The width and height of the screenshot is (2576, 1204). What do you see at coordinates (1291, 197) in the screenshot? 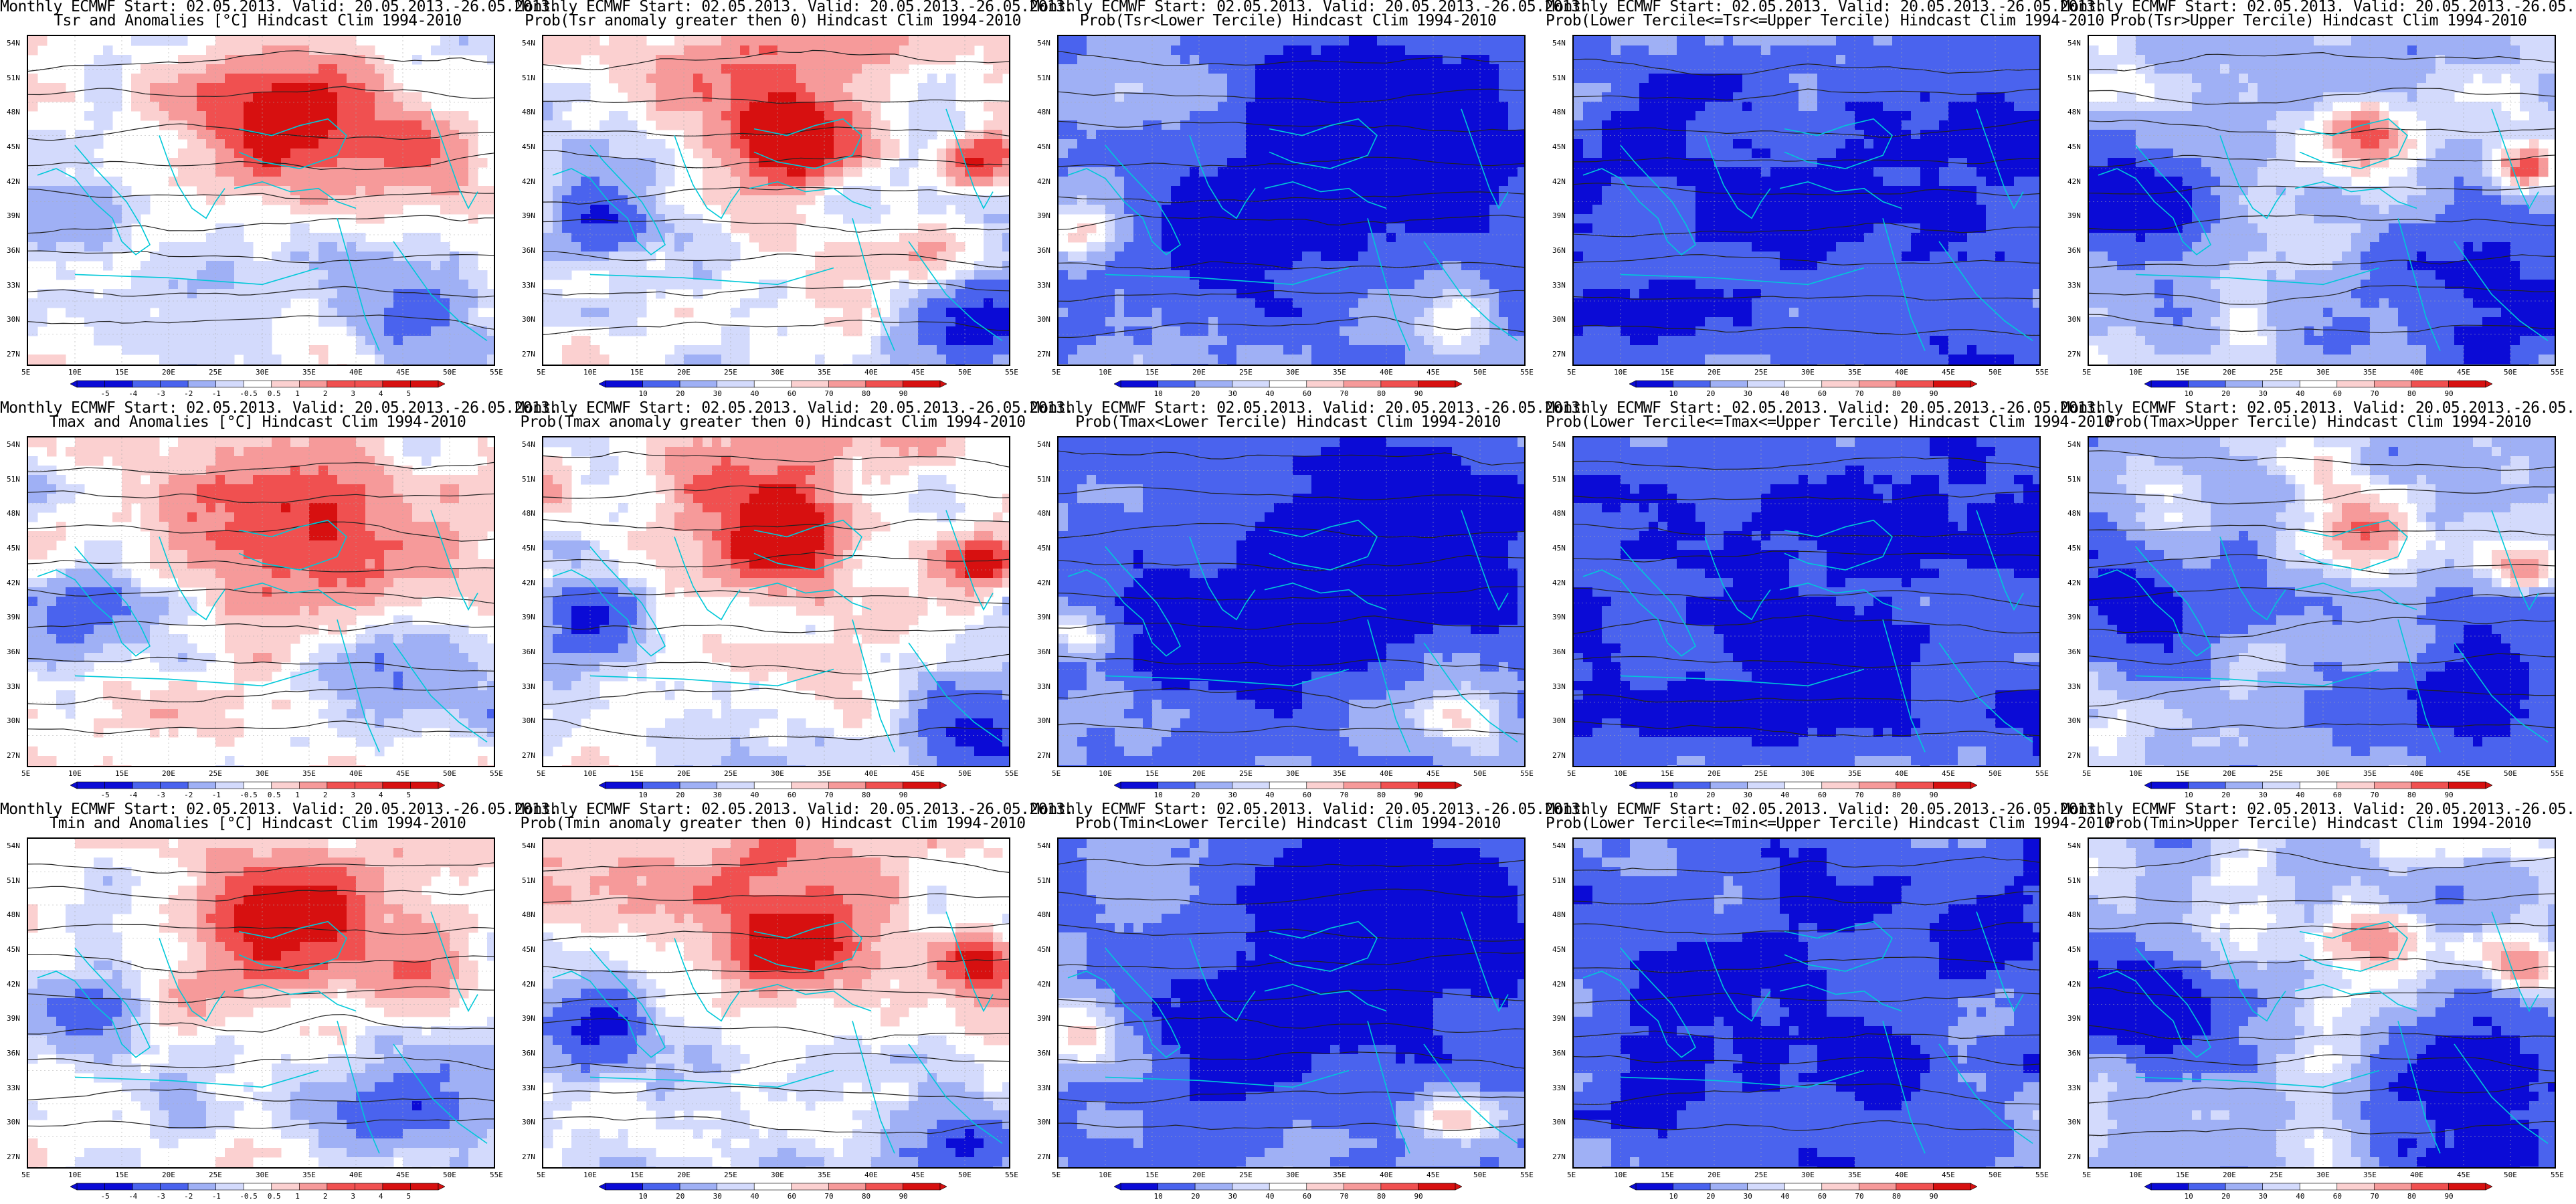
I see `contour-line` at bounding box center [1291, 197].